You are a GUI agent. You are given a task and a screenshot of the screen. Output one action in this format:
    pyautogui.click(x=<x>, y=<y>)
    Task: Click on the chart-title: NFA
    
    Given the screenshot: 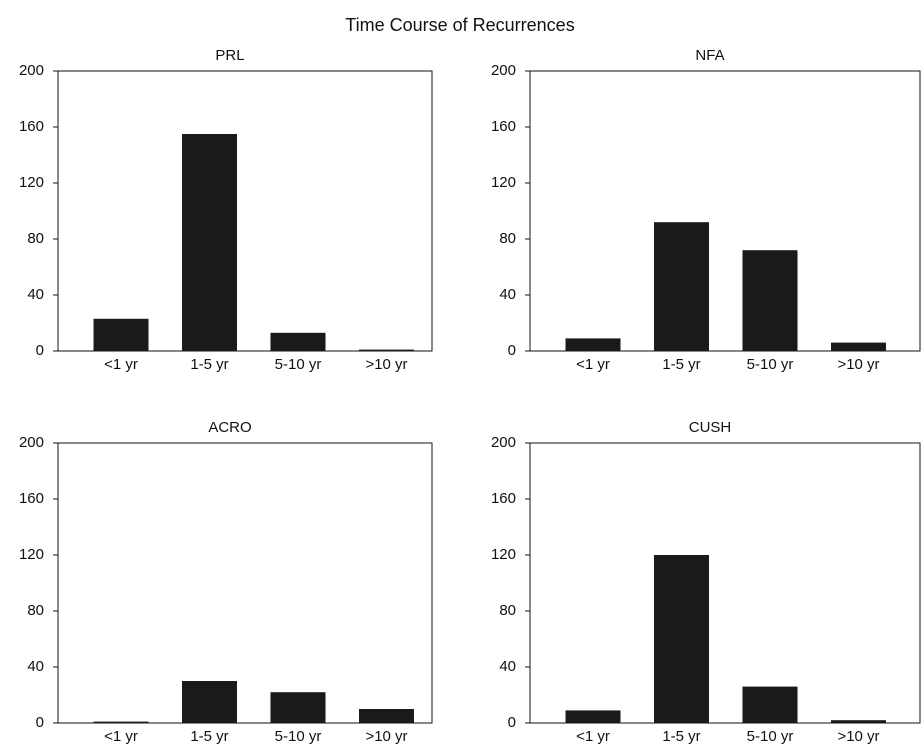 What is the action you would take?
    pyautogui.click(x=709, y=55)
    